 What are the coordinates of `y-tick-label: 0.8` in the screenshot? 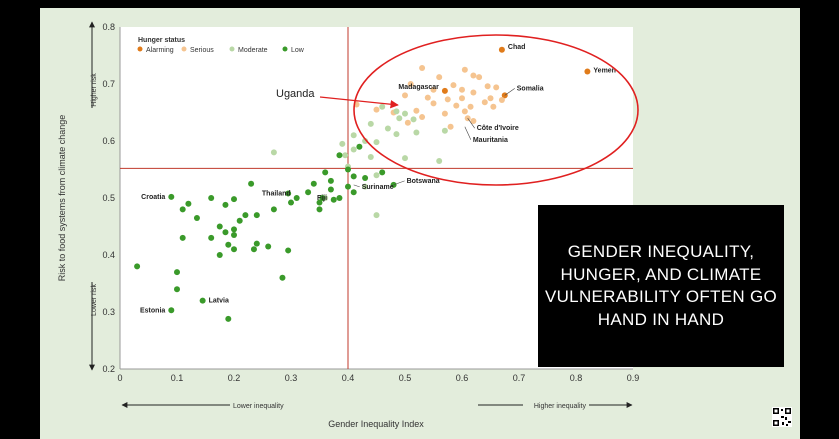 It's located at (108, 27).